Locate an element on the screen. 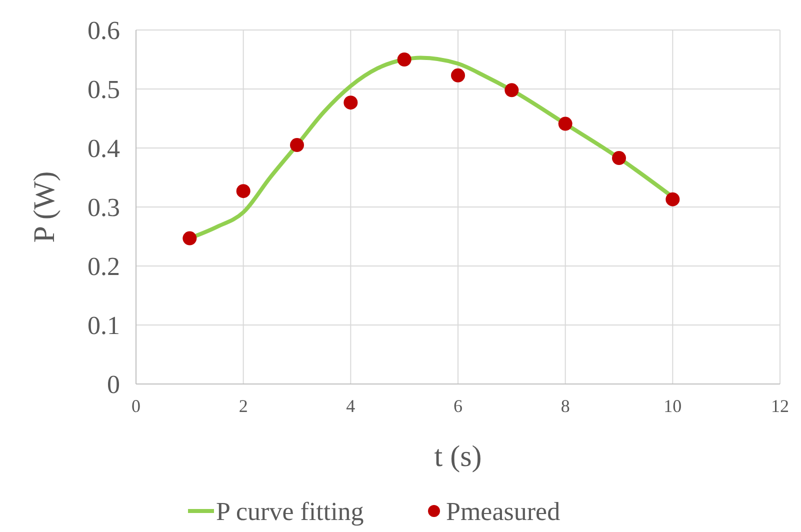 The image size is (801, 532). y-axis-title: P (W) is located at coordinates (44, 207).